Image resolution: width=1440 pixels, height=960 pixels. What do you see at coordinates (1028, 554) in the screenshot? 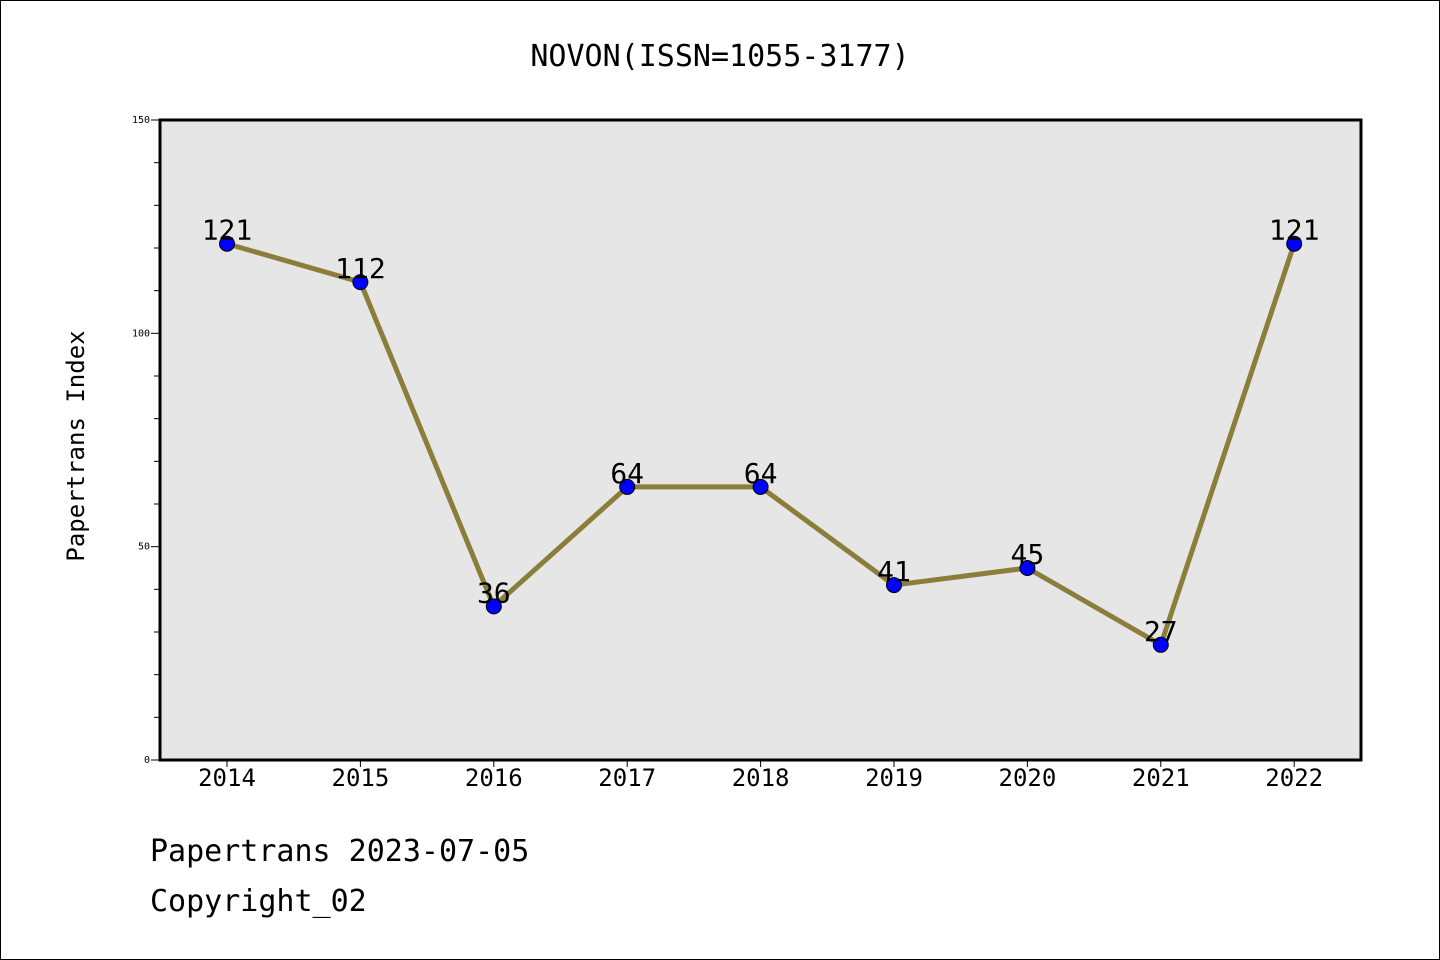
I see `data-label: 45` at bounding box center [1028, 554].